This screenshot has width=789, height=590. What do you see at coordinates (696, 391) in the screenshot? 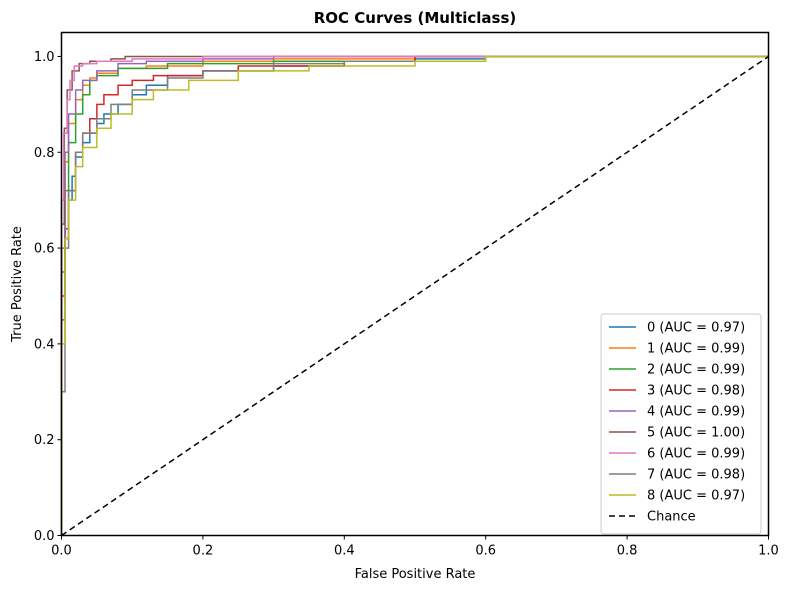
I see `legend-label: 3 (AUC = 0.98)` at bounding box center [696, 391].